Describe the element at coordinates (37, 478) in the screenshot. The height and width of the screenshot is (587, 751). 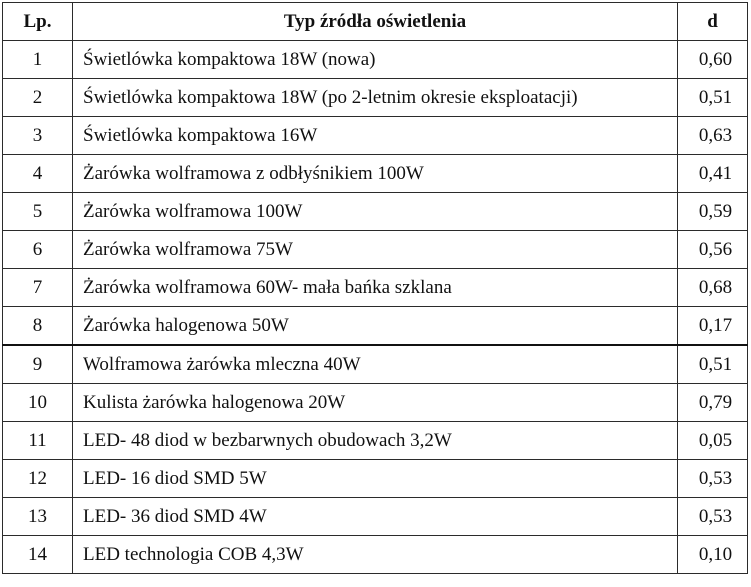
I see `row-number: 12` at that location.